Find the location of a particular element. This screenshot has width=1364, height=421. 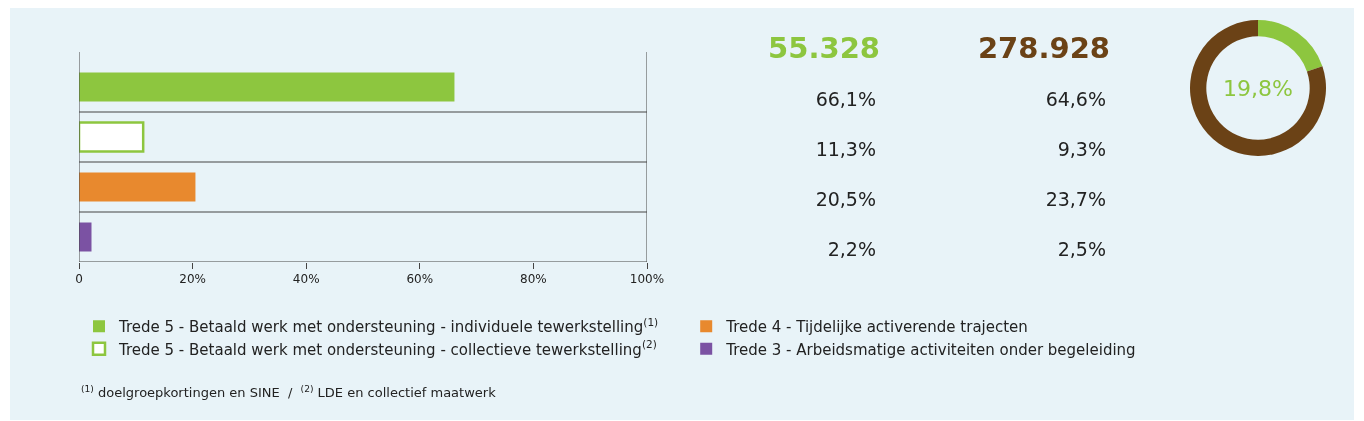

text: 278.928 is located at coordinates (1043, 48).